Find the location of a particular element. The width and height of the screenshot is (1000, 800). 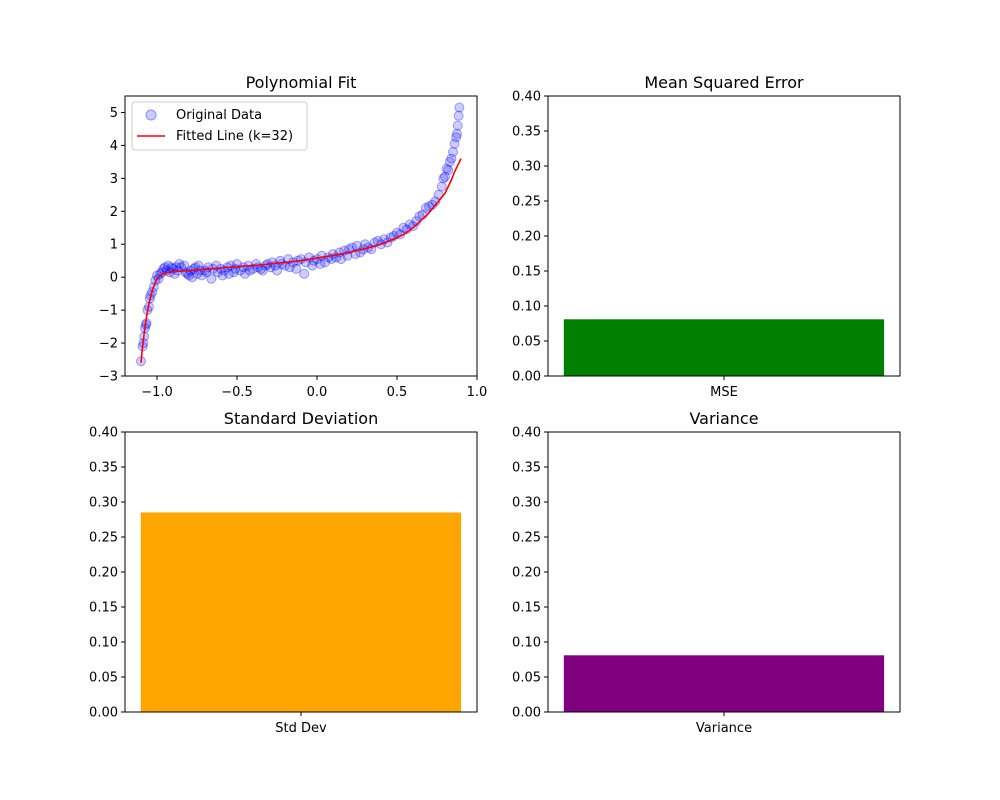

y-tick-label: 5 is located at coordinates (114, 113).